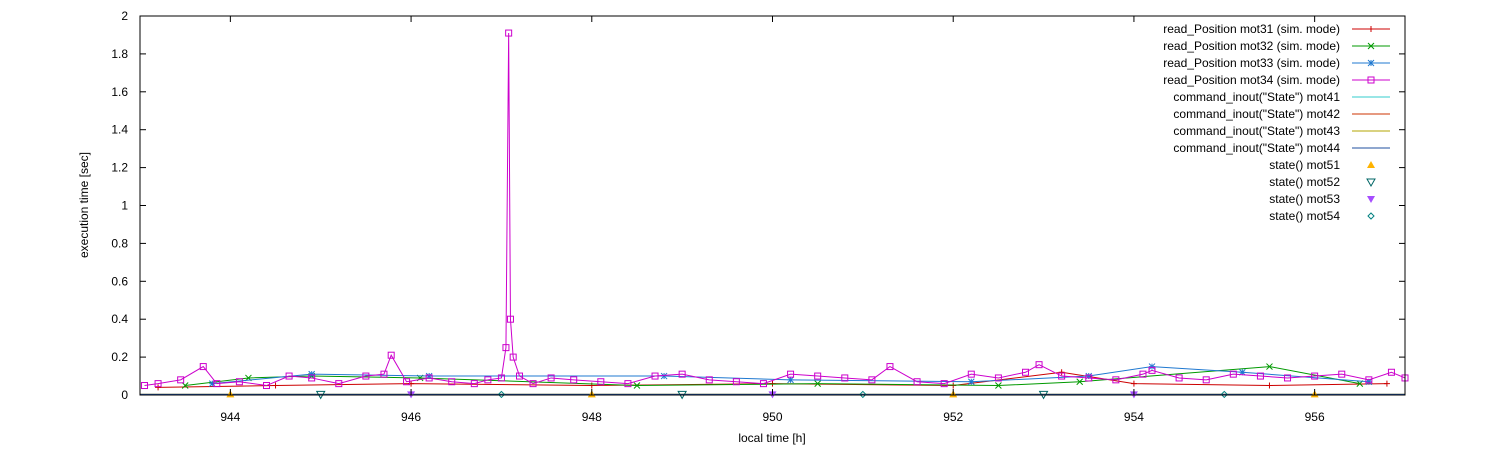 The image size is (1500, 450). What do you see at coordinates (119, 92) in the screenshot?
I see `y-tick-label-8: 1.6` at bounding box center [119, 92].